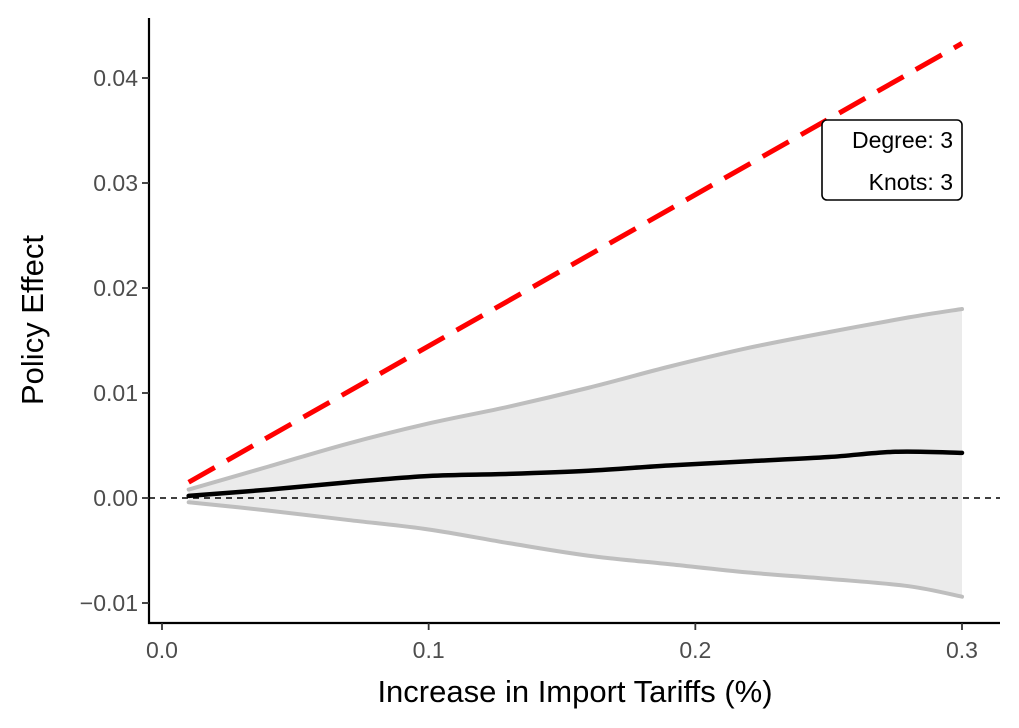 Image resolution: width=1019 pixels, height=728 pixels. What do you see at coordinates (695, 650) in the screenshot?
I see `x-tick-label: 0.2` at bounding box center [695, 650].